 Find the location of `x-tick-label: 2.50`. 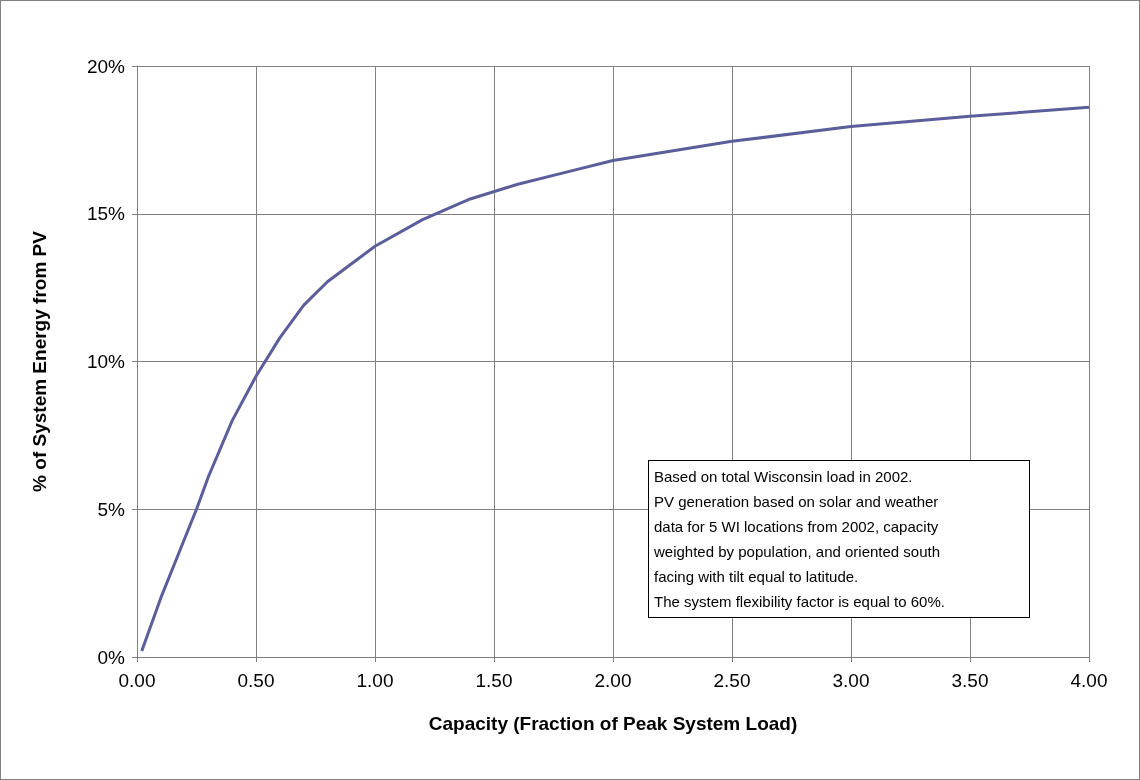

x-tick-label: 2.50 is located at coordinates (732, 680).